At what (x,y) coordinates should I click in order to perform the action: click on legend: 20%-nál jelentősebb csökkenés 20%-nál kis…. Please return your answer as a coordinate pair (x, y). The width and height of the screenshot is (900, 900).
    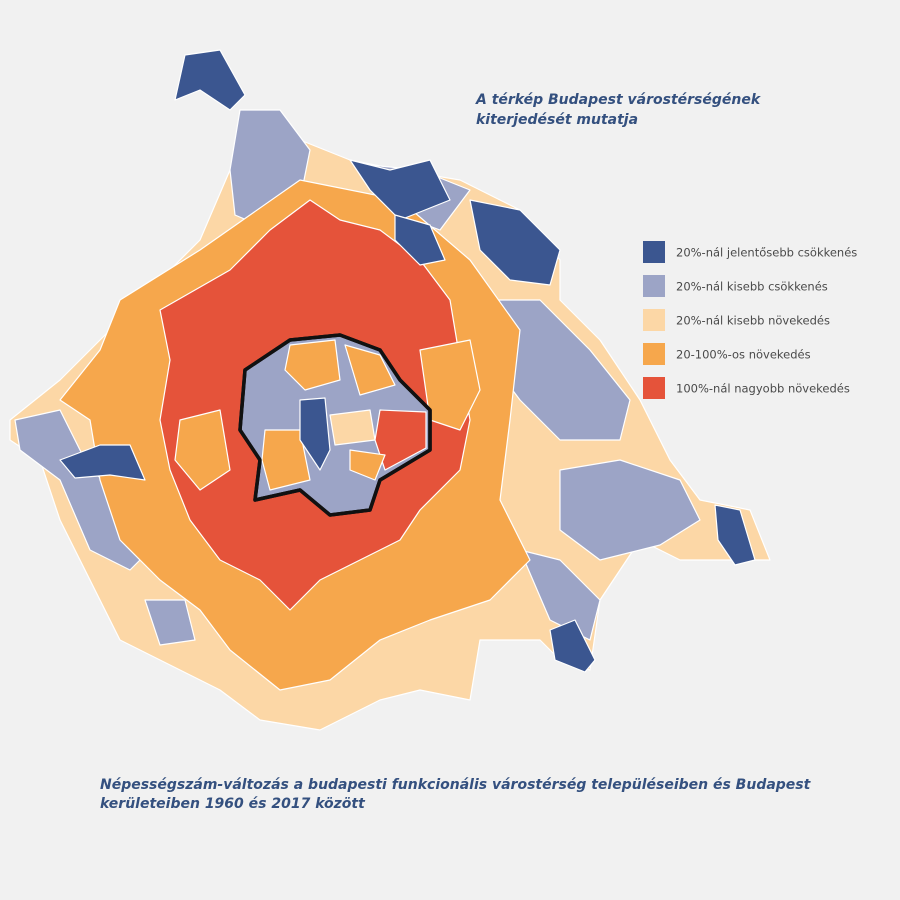
    Looking at the image, I should click on (750, 320).